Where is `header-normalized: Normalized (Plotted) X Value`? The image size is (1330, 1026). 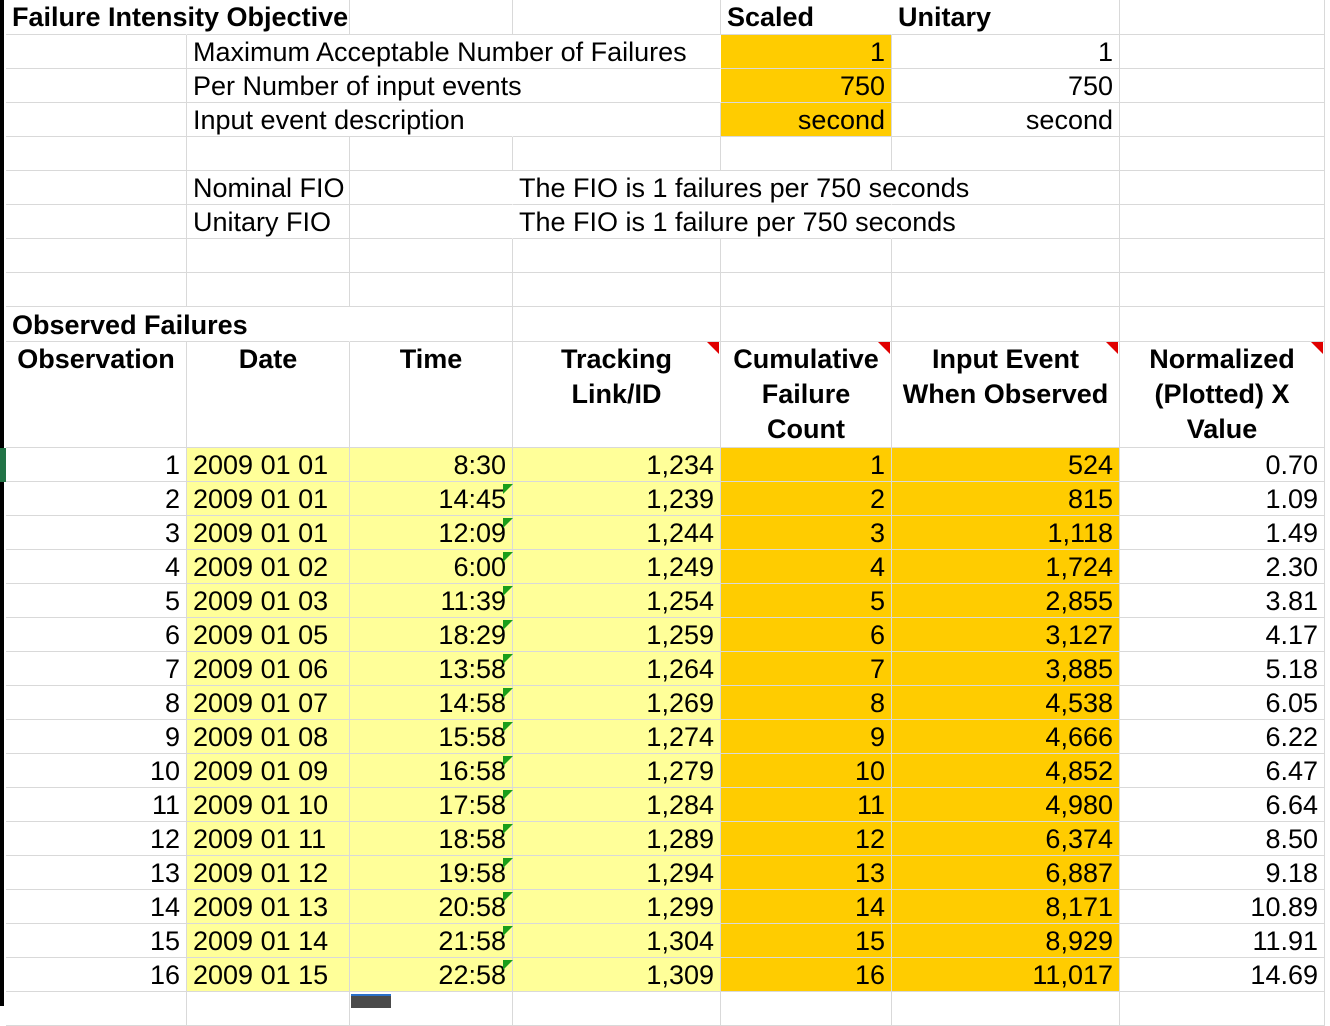
header-normalized: Normalized (Plotted) X Value is located at coordinates (1222, 395).